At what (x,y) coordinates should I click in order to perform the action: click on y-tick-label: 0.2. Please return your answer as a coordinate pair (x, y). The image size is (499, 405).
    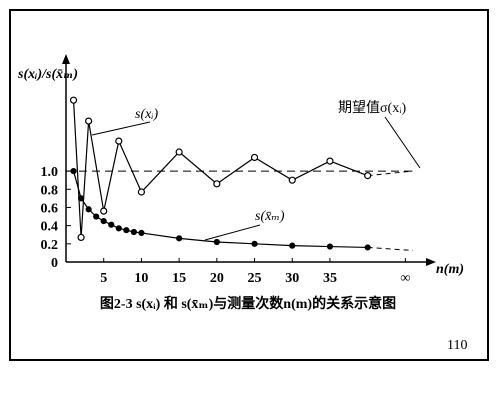
    Looking at the image, I should click on (50, 245).